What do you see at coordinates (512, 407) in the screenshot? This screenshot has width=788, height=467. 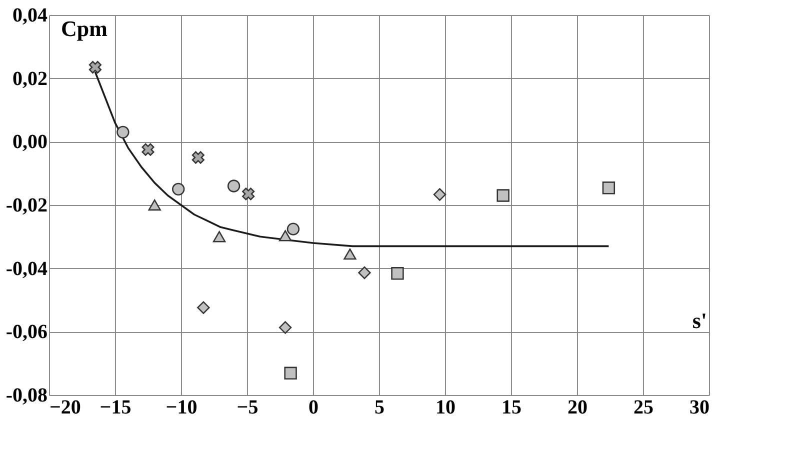 I see `x-tick-label: 15` at bounding box center [512, 407].